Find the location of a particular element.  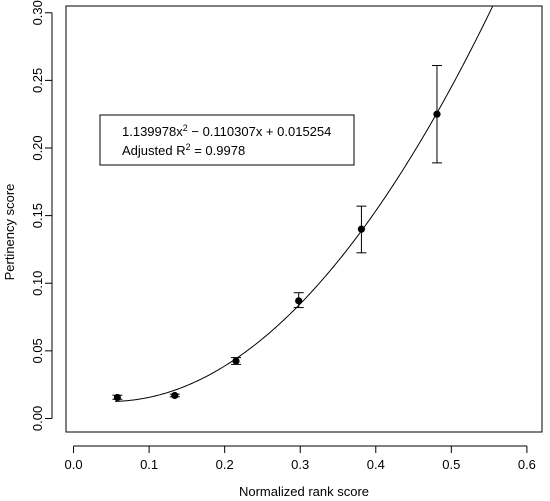

y-tick-label: 0.25 is located at coordinates (37, 80).